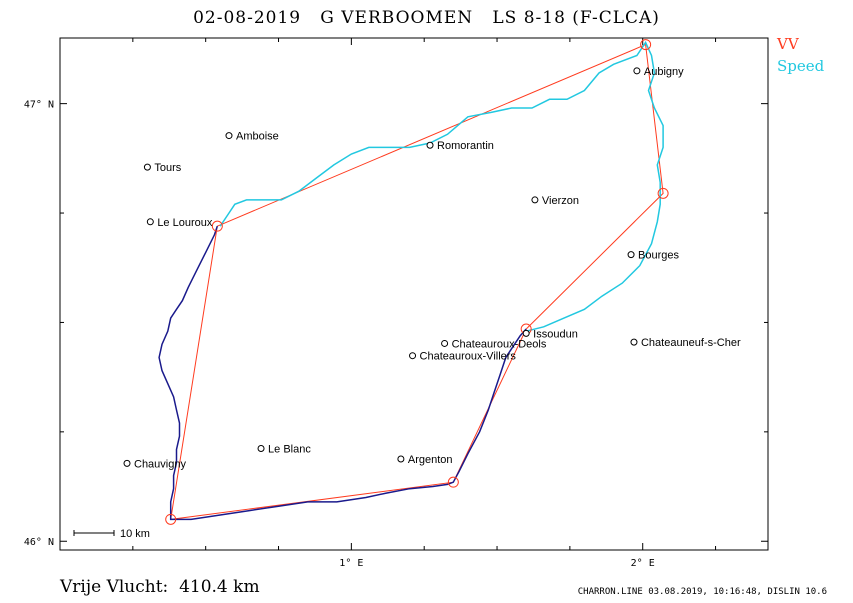  I want to click on place-label: Amboise, so click(257, 137).